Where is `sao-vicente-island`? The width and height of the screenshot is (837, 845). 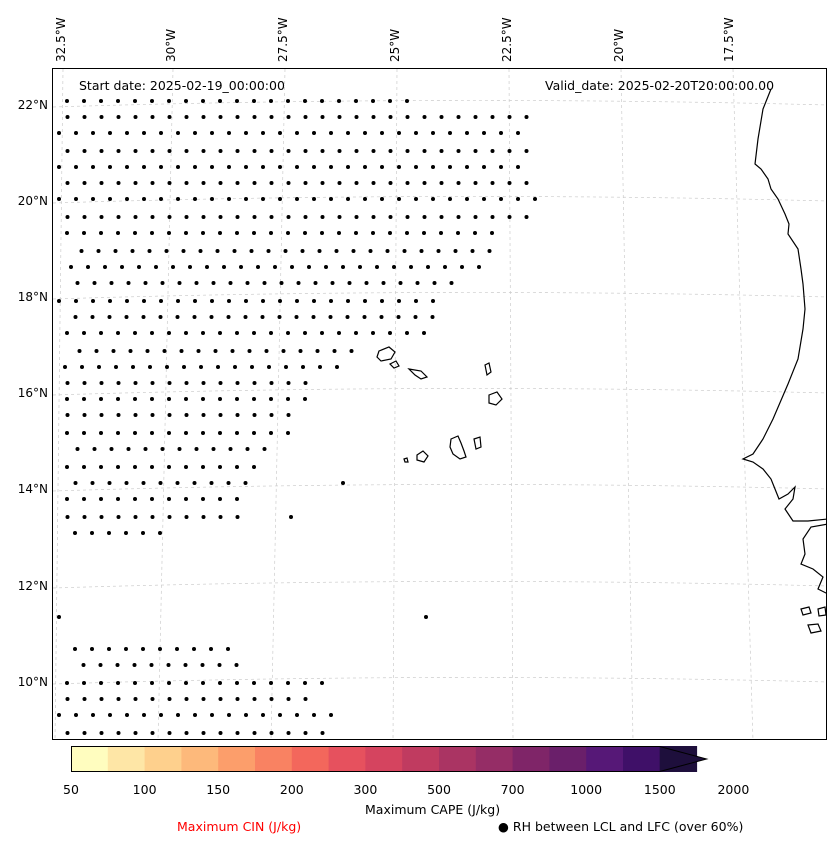 sao-vicente-island is located at coordinates (394, 364).